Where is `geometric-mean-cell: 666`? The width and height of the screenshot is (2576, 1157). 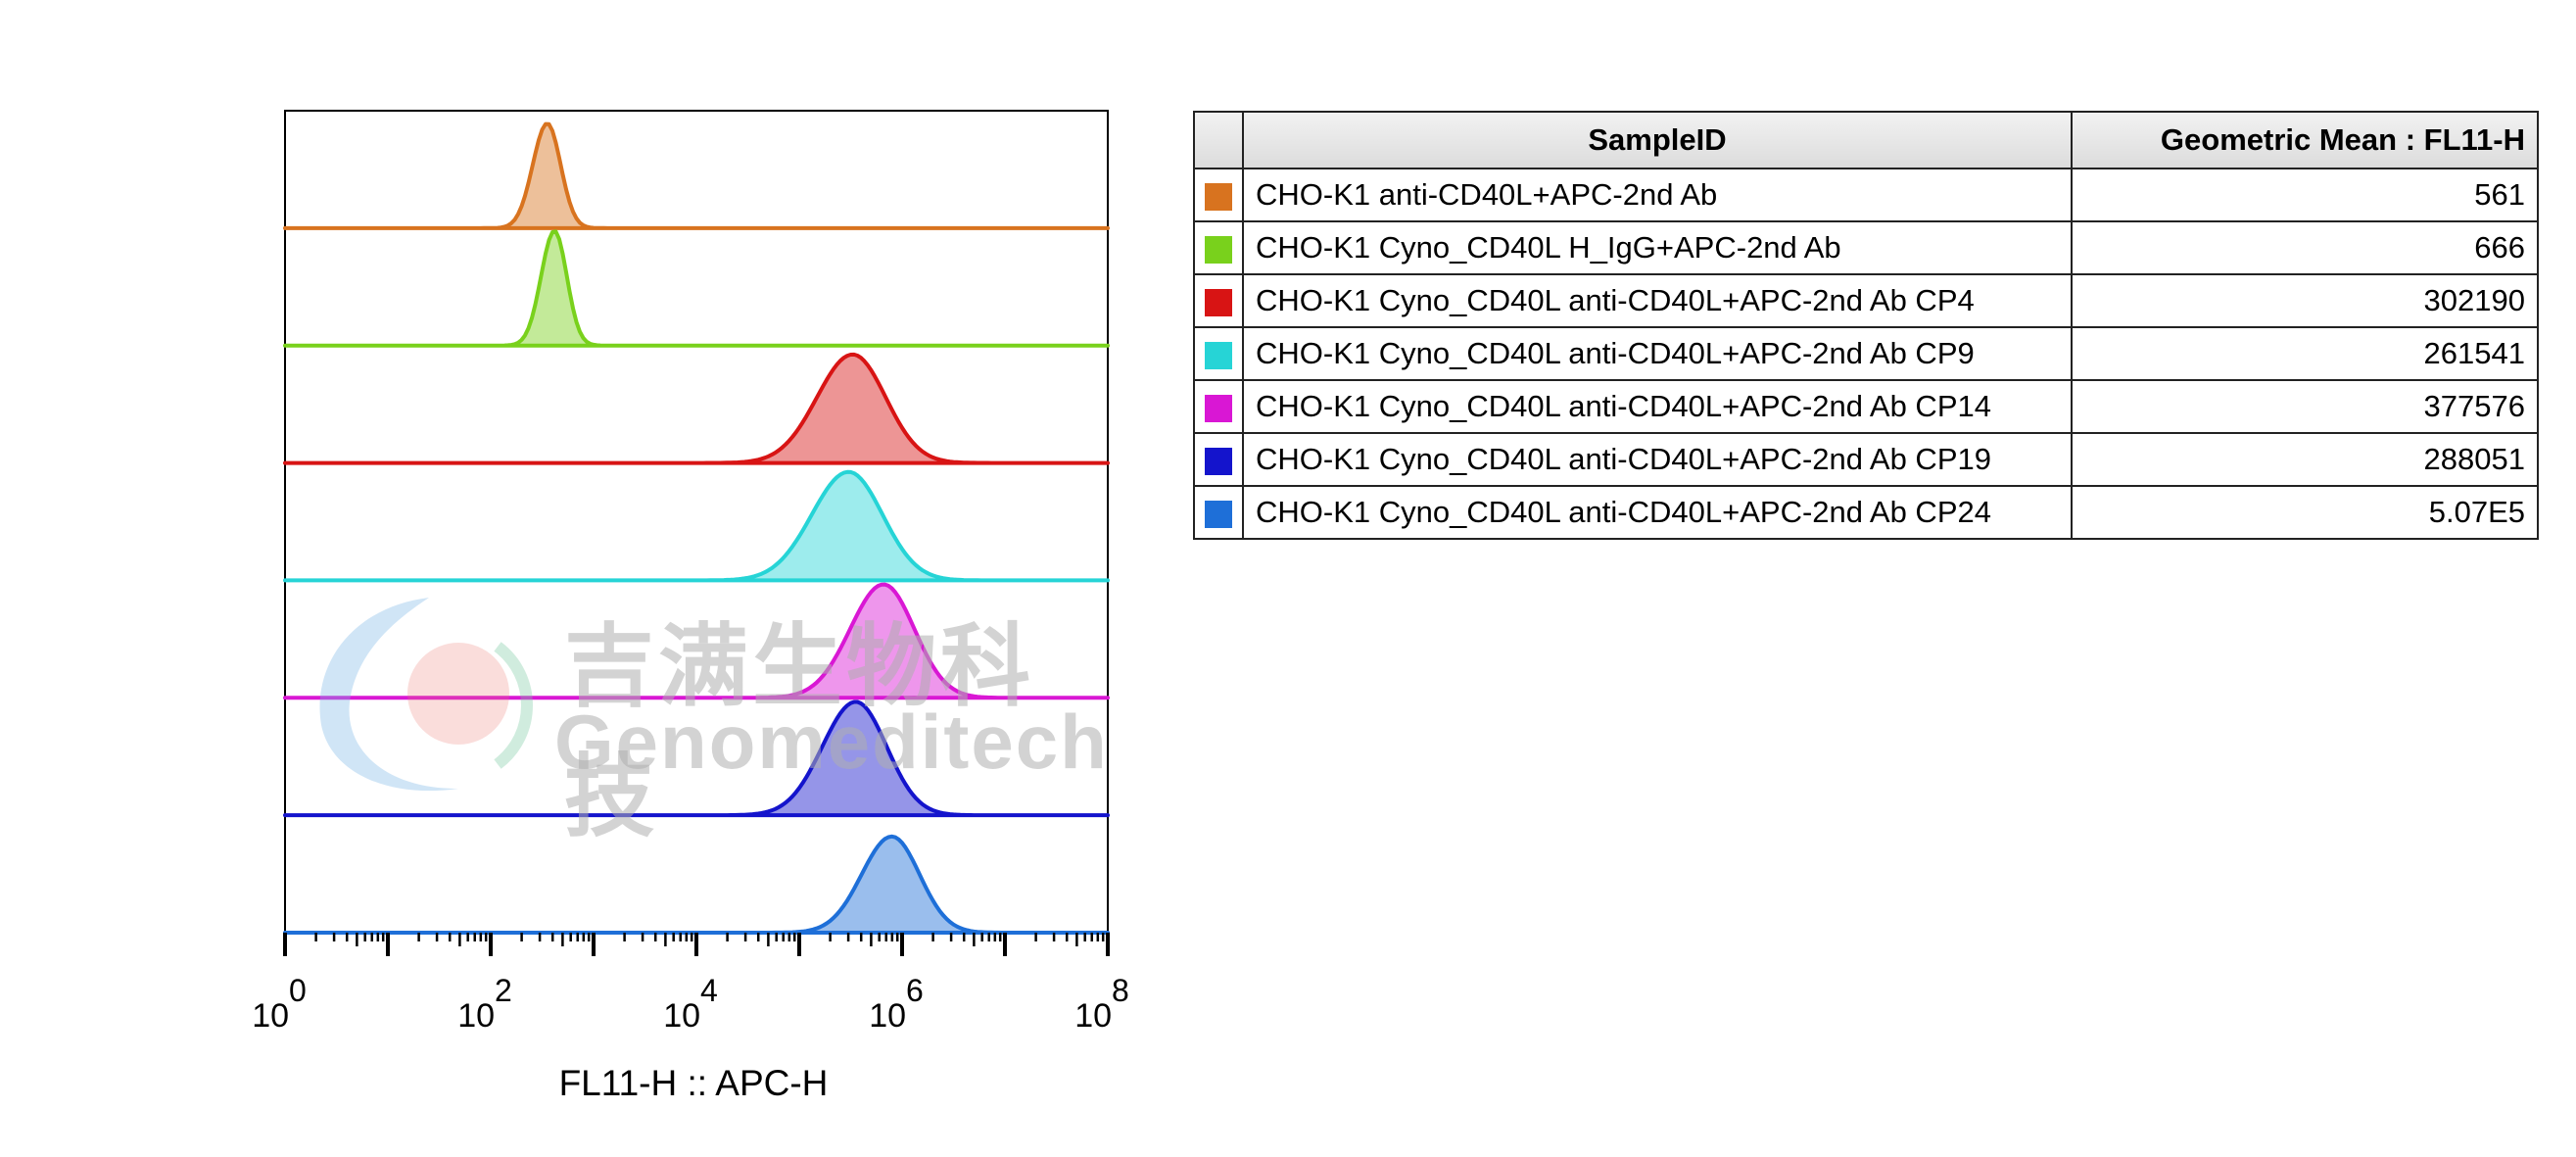 geometric-mean-cell: 666 is located at coordinates (2305, 248).